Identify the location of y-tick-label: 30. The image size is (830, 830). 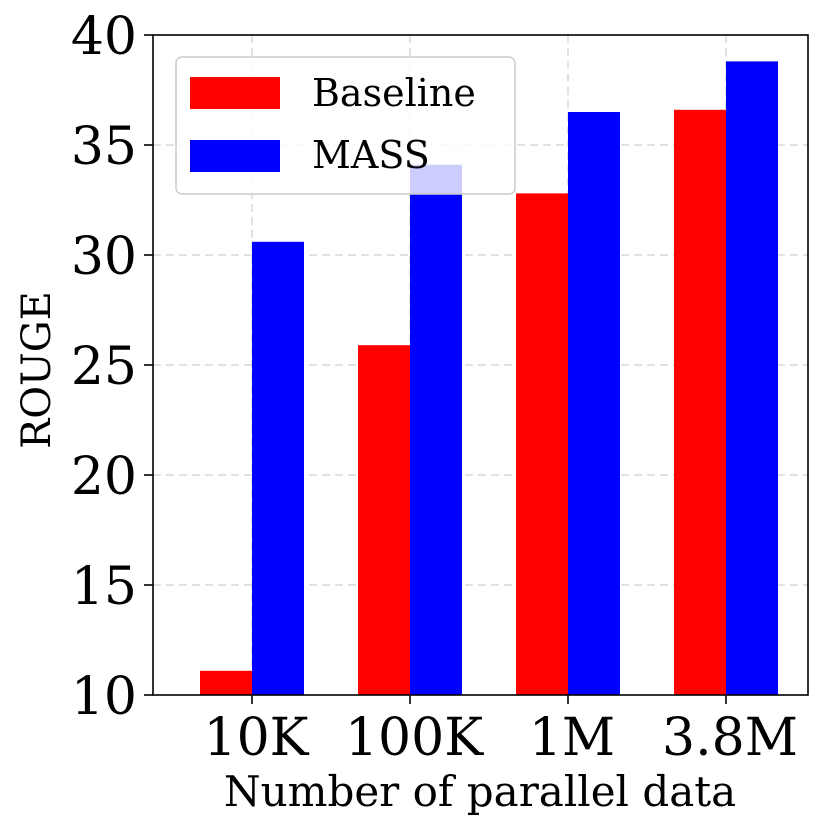
(104, 257).